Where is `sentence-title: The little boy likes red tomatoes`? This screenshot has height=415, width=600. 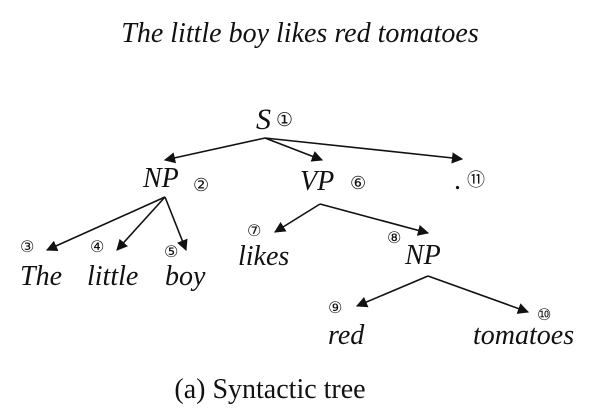 sentence-title: The little boy likes red tomatoes is located at coordinates (300, 33).